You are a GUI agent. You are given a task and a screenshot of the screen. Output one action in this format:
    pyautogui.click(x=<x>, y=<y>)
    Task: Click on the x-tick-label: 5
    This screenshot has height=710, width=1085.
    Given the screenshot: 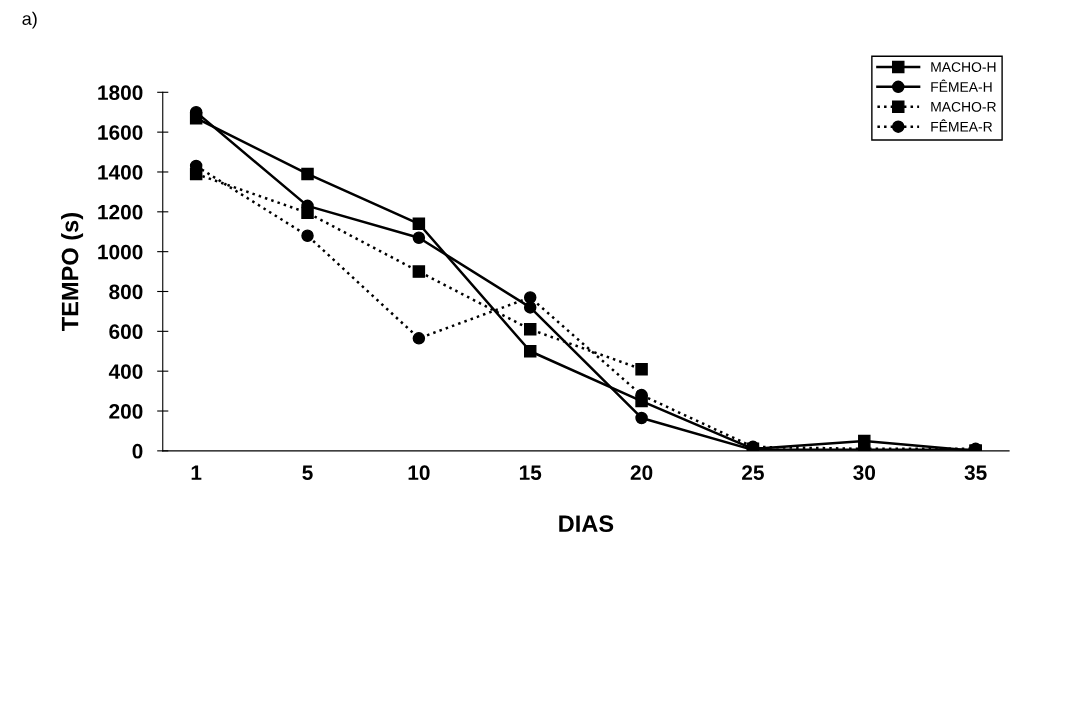 What is the action you would take?
    pyautogui.click(x=307, y=473)
    